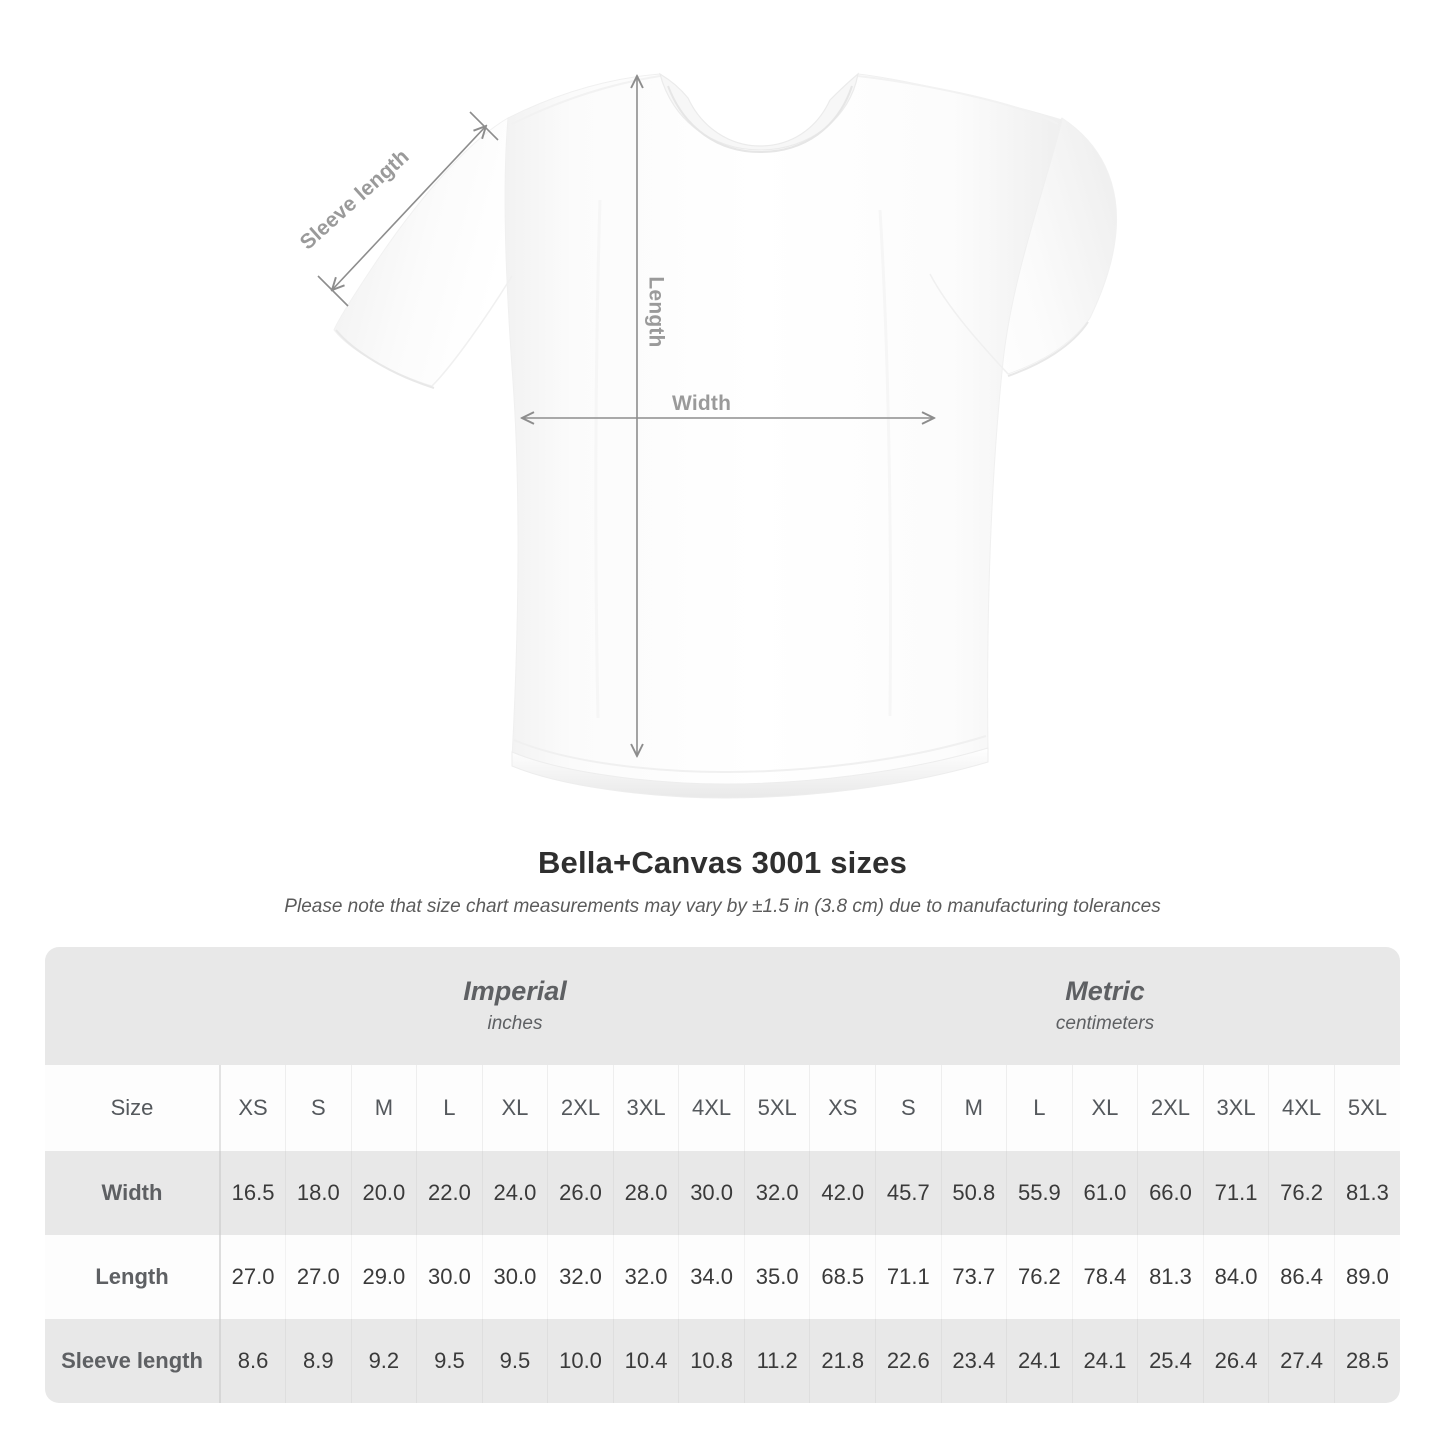  What do you see at coordinates (449, 1108) in the screenshot?
I see `size-header-imp-l: L` at bounding box center [449, 1108].